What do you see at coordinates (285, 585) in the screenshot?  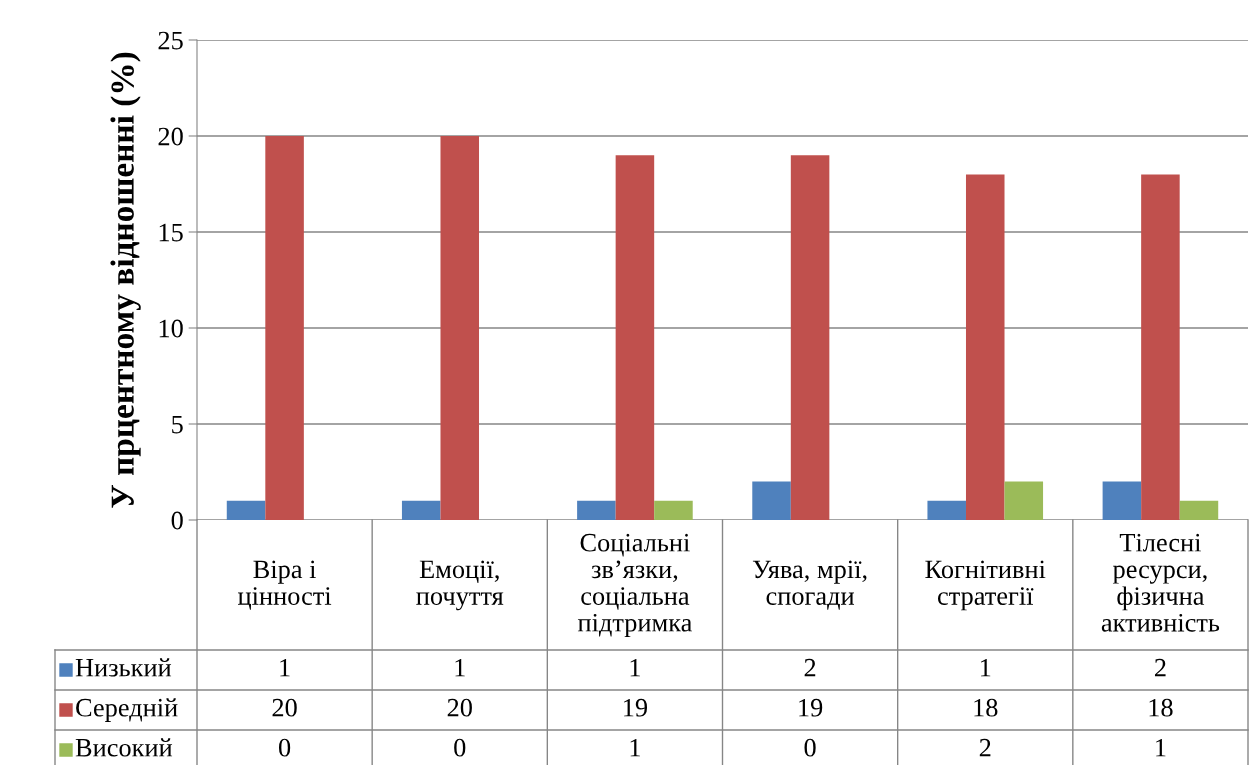 I see `x-tick-label: Віра і цінності` at bounding box center [285, 585].